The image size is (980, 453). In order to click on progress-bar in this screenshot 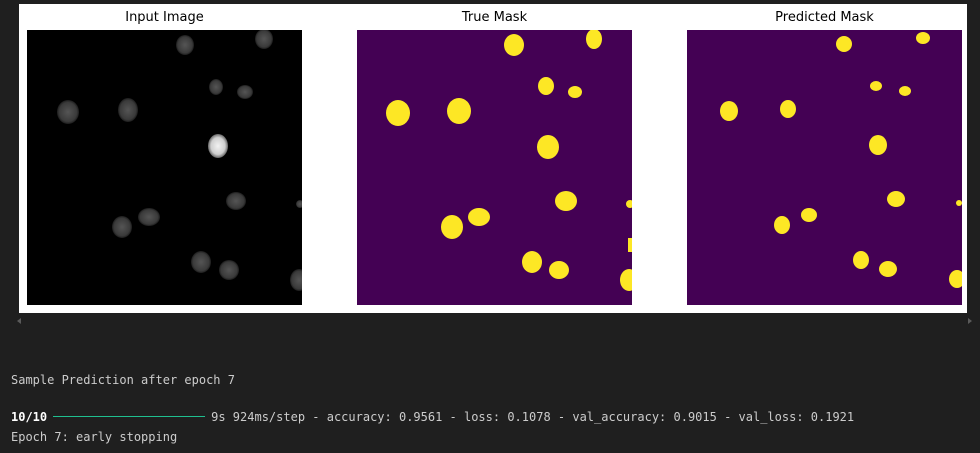, I will do `click(129, 416)`.